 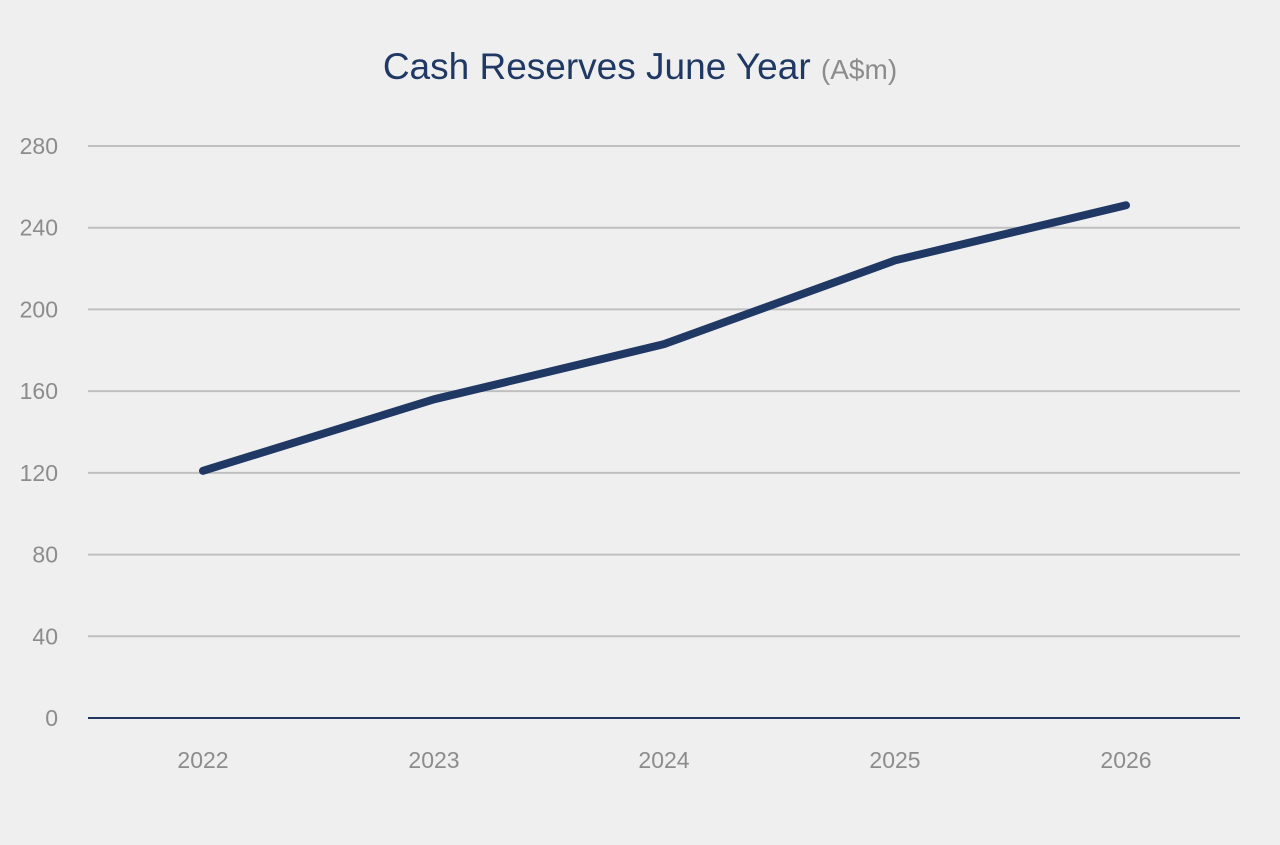 What do you see at coordinates (39, 146) in the screenshot?
I see `y-tick-label: 280` at bounding box center [39, 146].